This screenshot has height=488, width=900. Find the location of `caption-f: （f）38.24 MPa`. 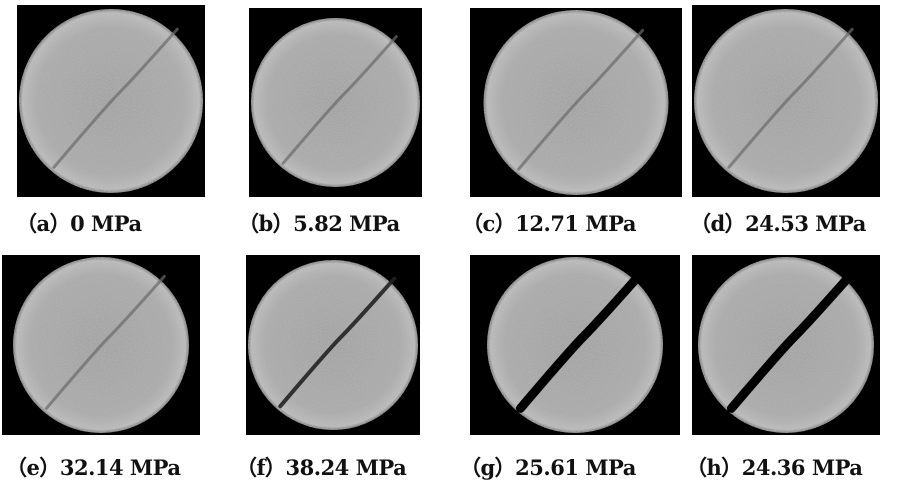

caption-f: （f）38.24 MPa is located at coordinates (321, 467).